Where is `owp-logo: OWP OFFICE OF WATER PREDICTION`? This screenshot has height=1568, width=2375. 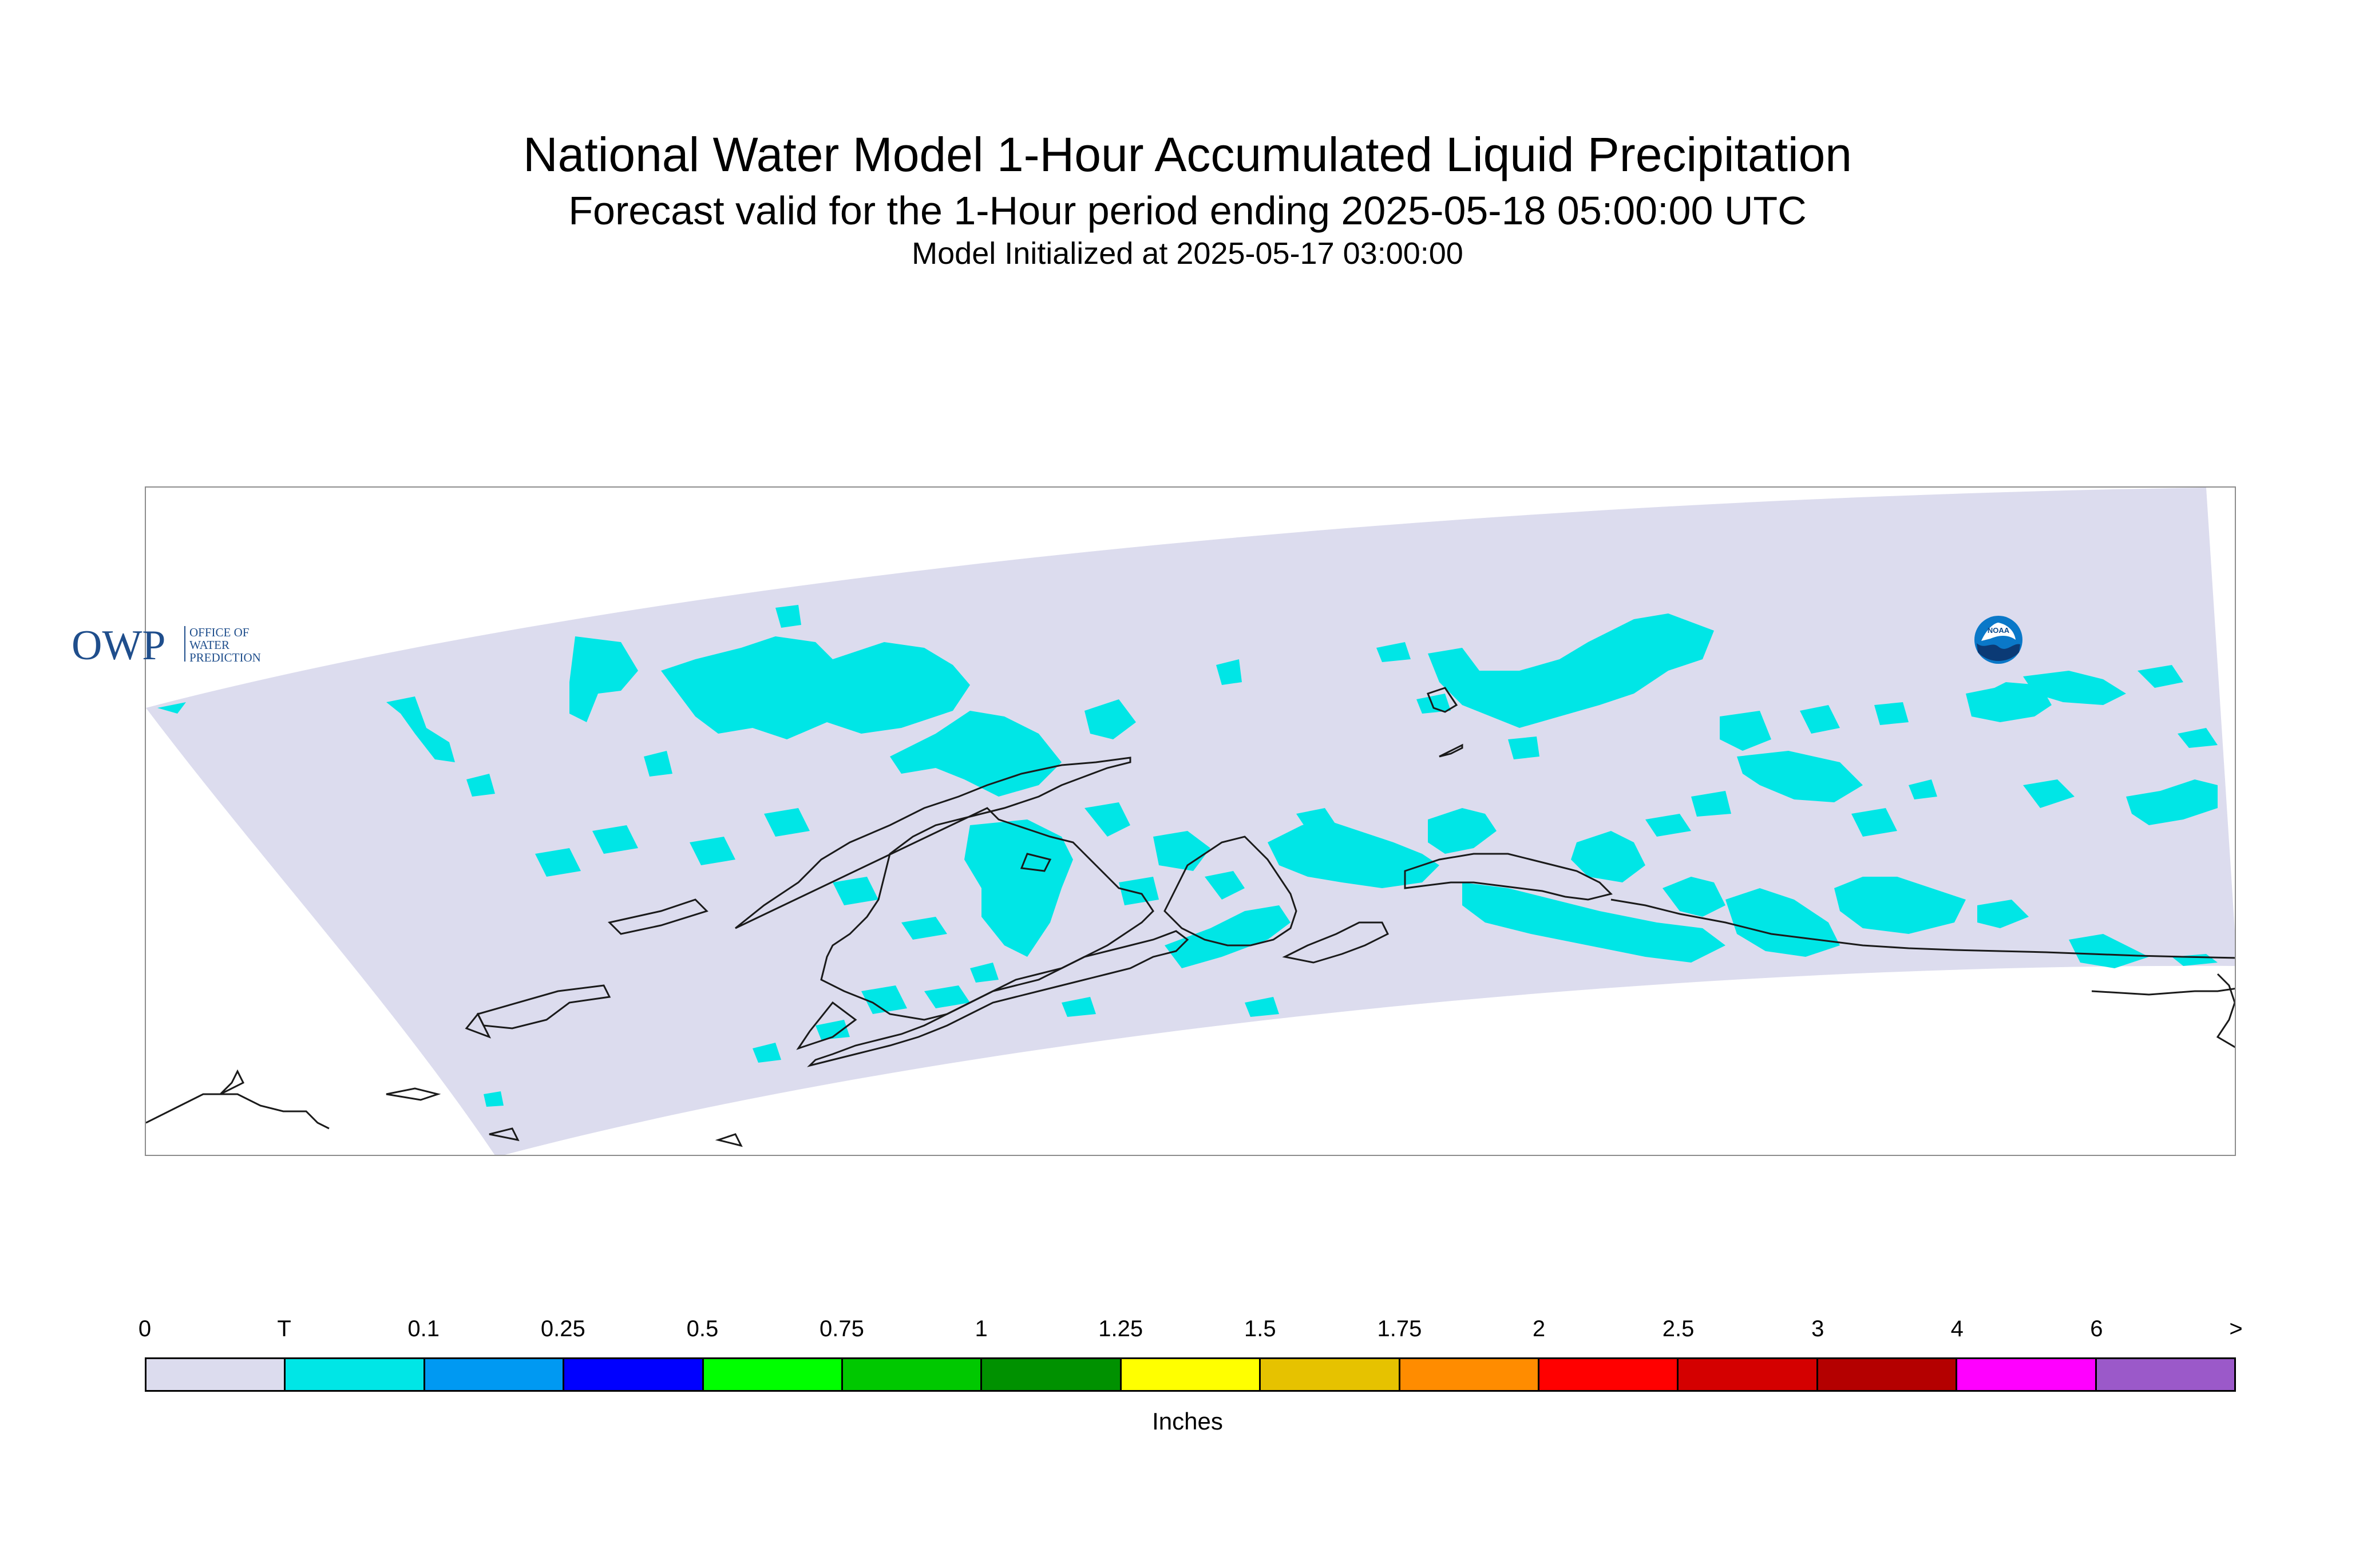 owp-logo: OWP OFFICE OF WATER PREDICTION is located at coordinates (166, 643).